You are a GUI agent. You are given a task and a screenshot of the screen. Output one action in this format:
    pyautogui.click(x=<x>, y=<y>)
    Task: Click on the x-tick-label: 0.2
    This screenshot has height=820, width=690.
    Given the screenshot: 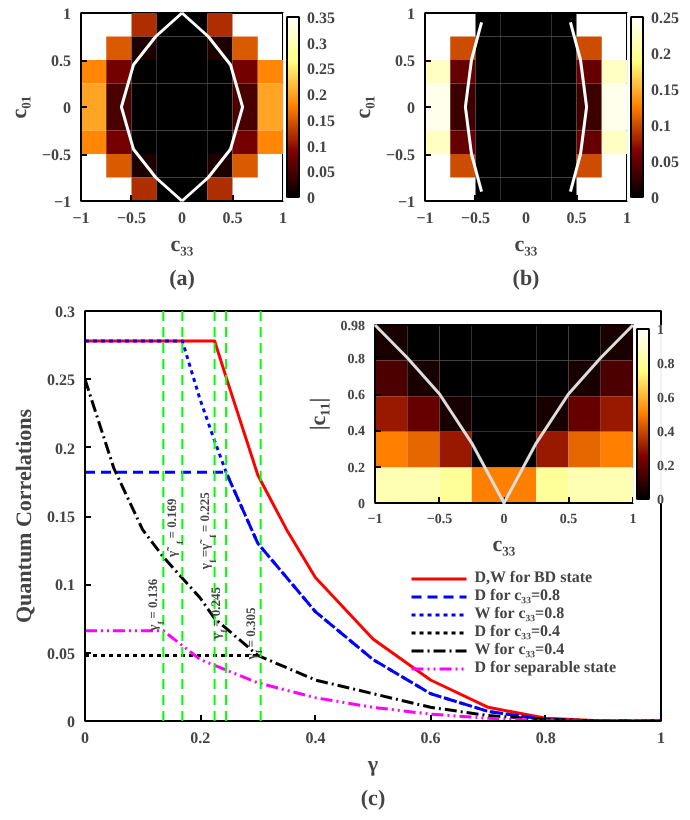 What is the action you would take?
    pyautogui.click(x=200, y=738)
    